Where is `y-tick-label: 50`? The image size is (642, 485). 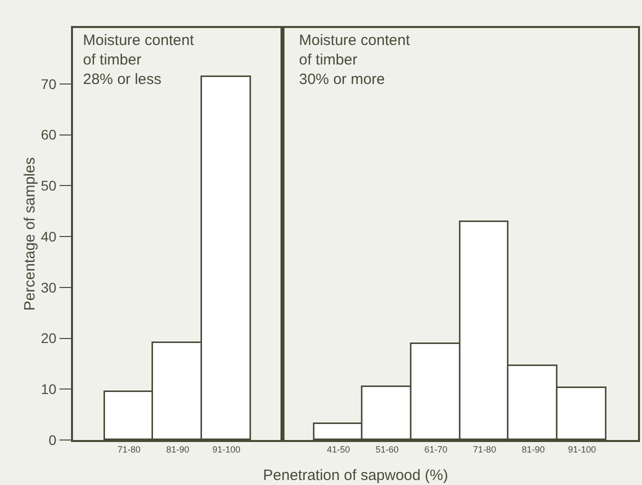
y-tick-label: 50 is located at coordinates (48, 186).